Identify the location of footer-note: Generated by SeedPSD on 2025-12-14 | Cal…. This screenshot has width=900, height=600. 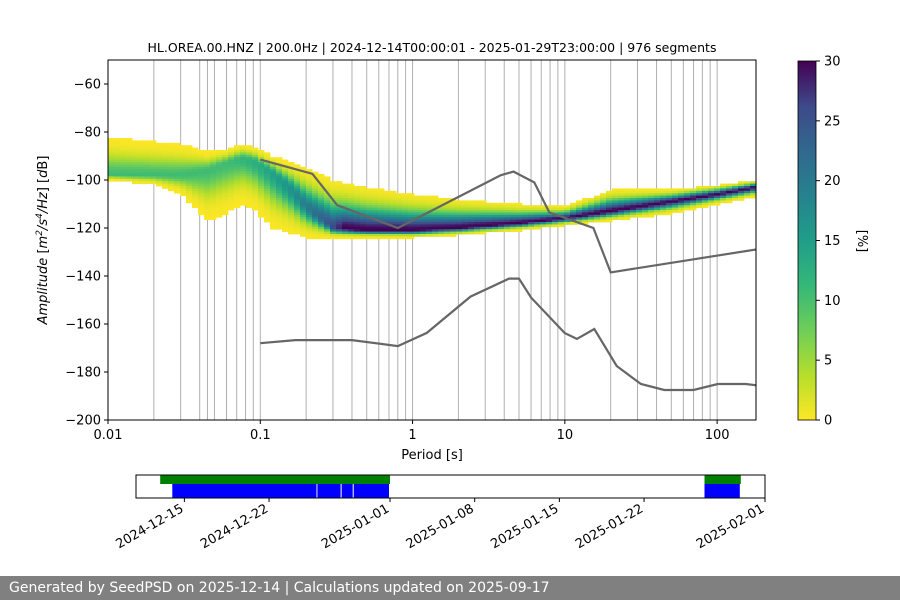
(450, 588).